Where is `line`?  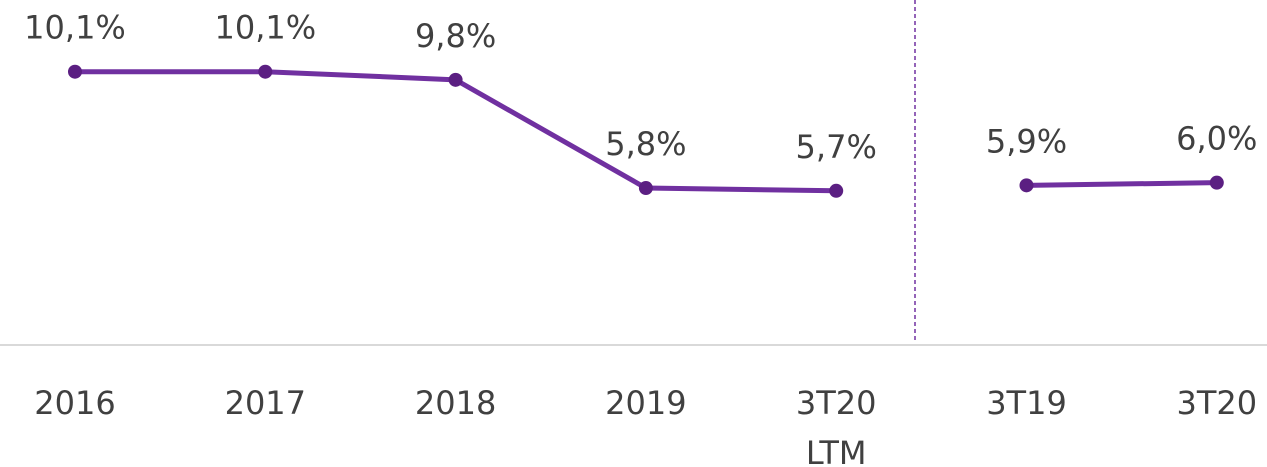 line is located at coordinates (1121, 184).